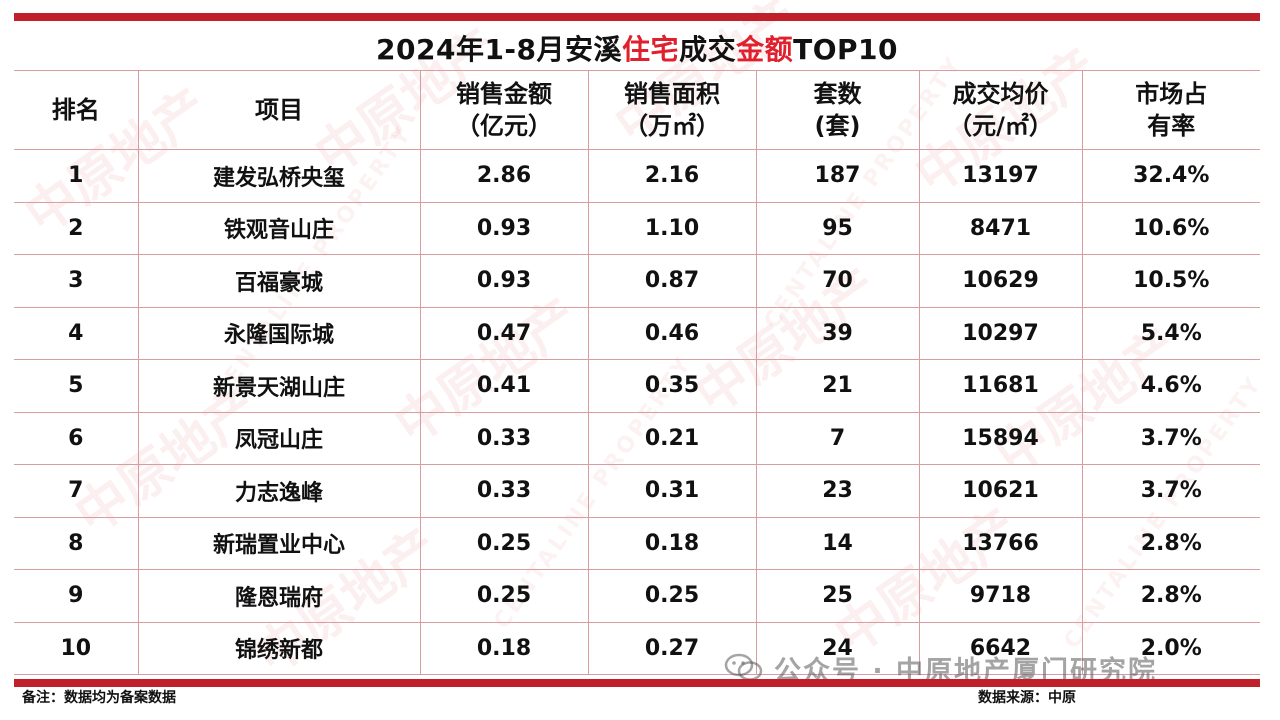  I want to click on table-cell: 95, so click(837, 228).